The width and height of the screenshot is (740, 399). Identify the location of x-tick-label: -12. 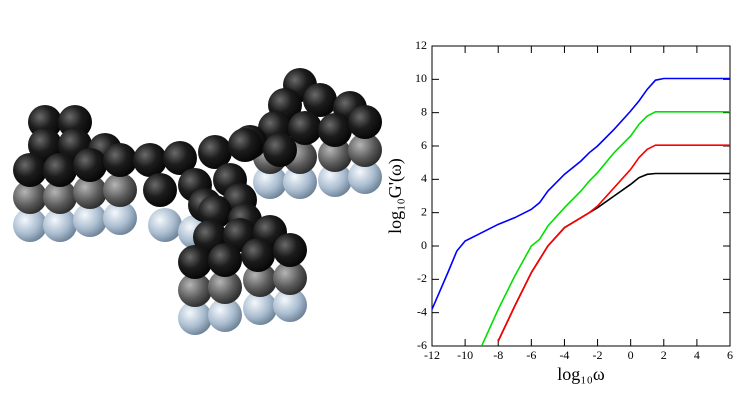
(432, 355).